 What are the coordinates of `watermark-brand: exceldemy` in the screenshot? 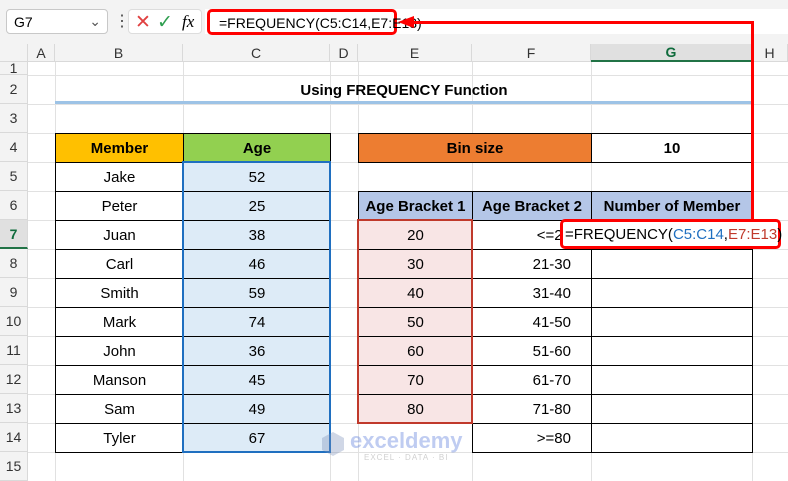 It's located at (406, 440).